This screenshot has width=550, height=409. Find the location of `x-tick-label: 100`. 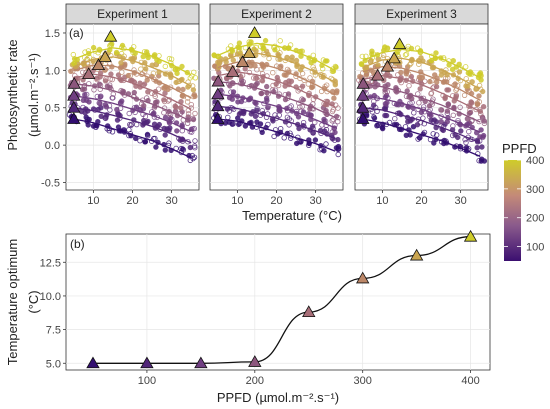

x-tick-label: 100 is located at coordinates (147, 381).